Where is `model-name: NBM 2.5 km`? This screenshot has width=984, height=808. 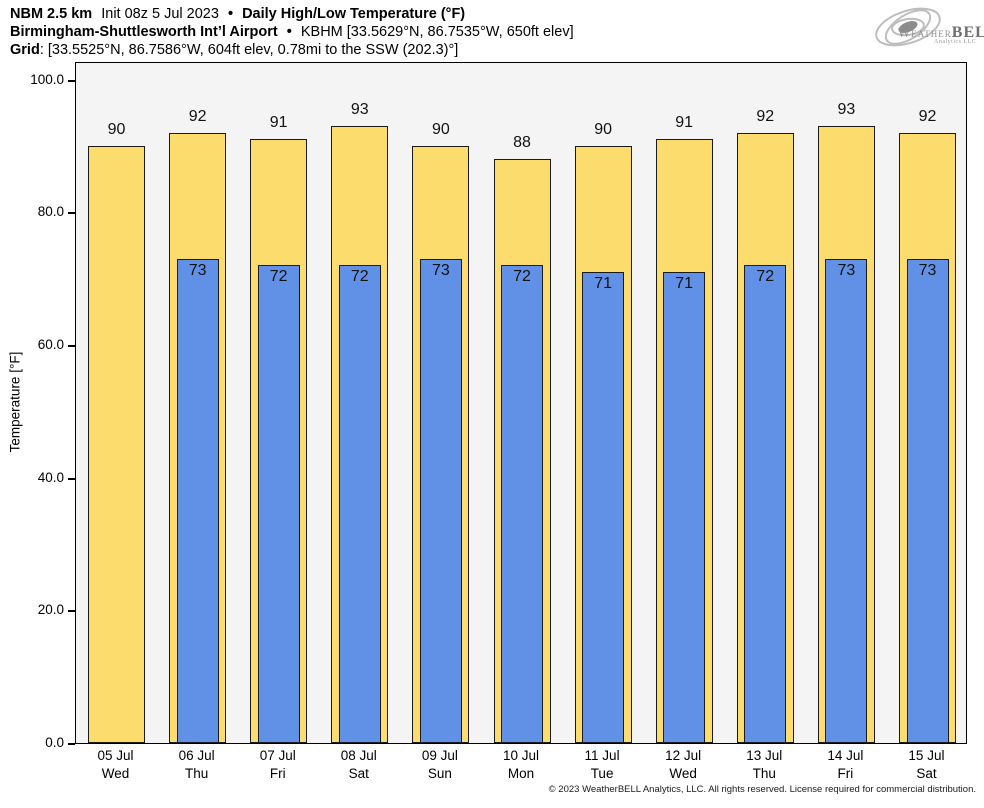
model-name: NBM 2.5 km is located at coordinates (51, 14).